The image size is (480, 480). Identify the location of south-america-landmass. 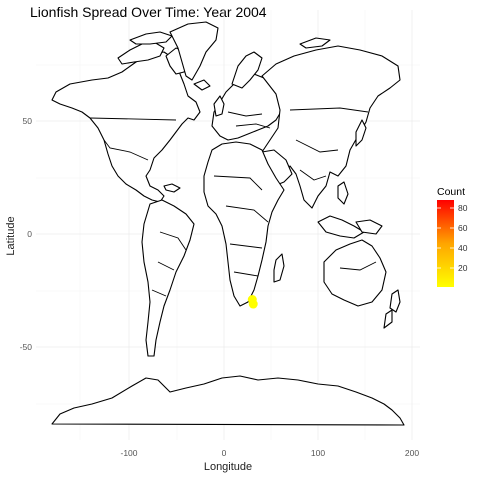
(168, 278).